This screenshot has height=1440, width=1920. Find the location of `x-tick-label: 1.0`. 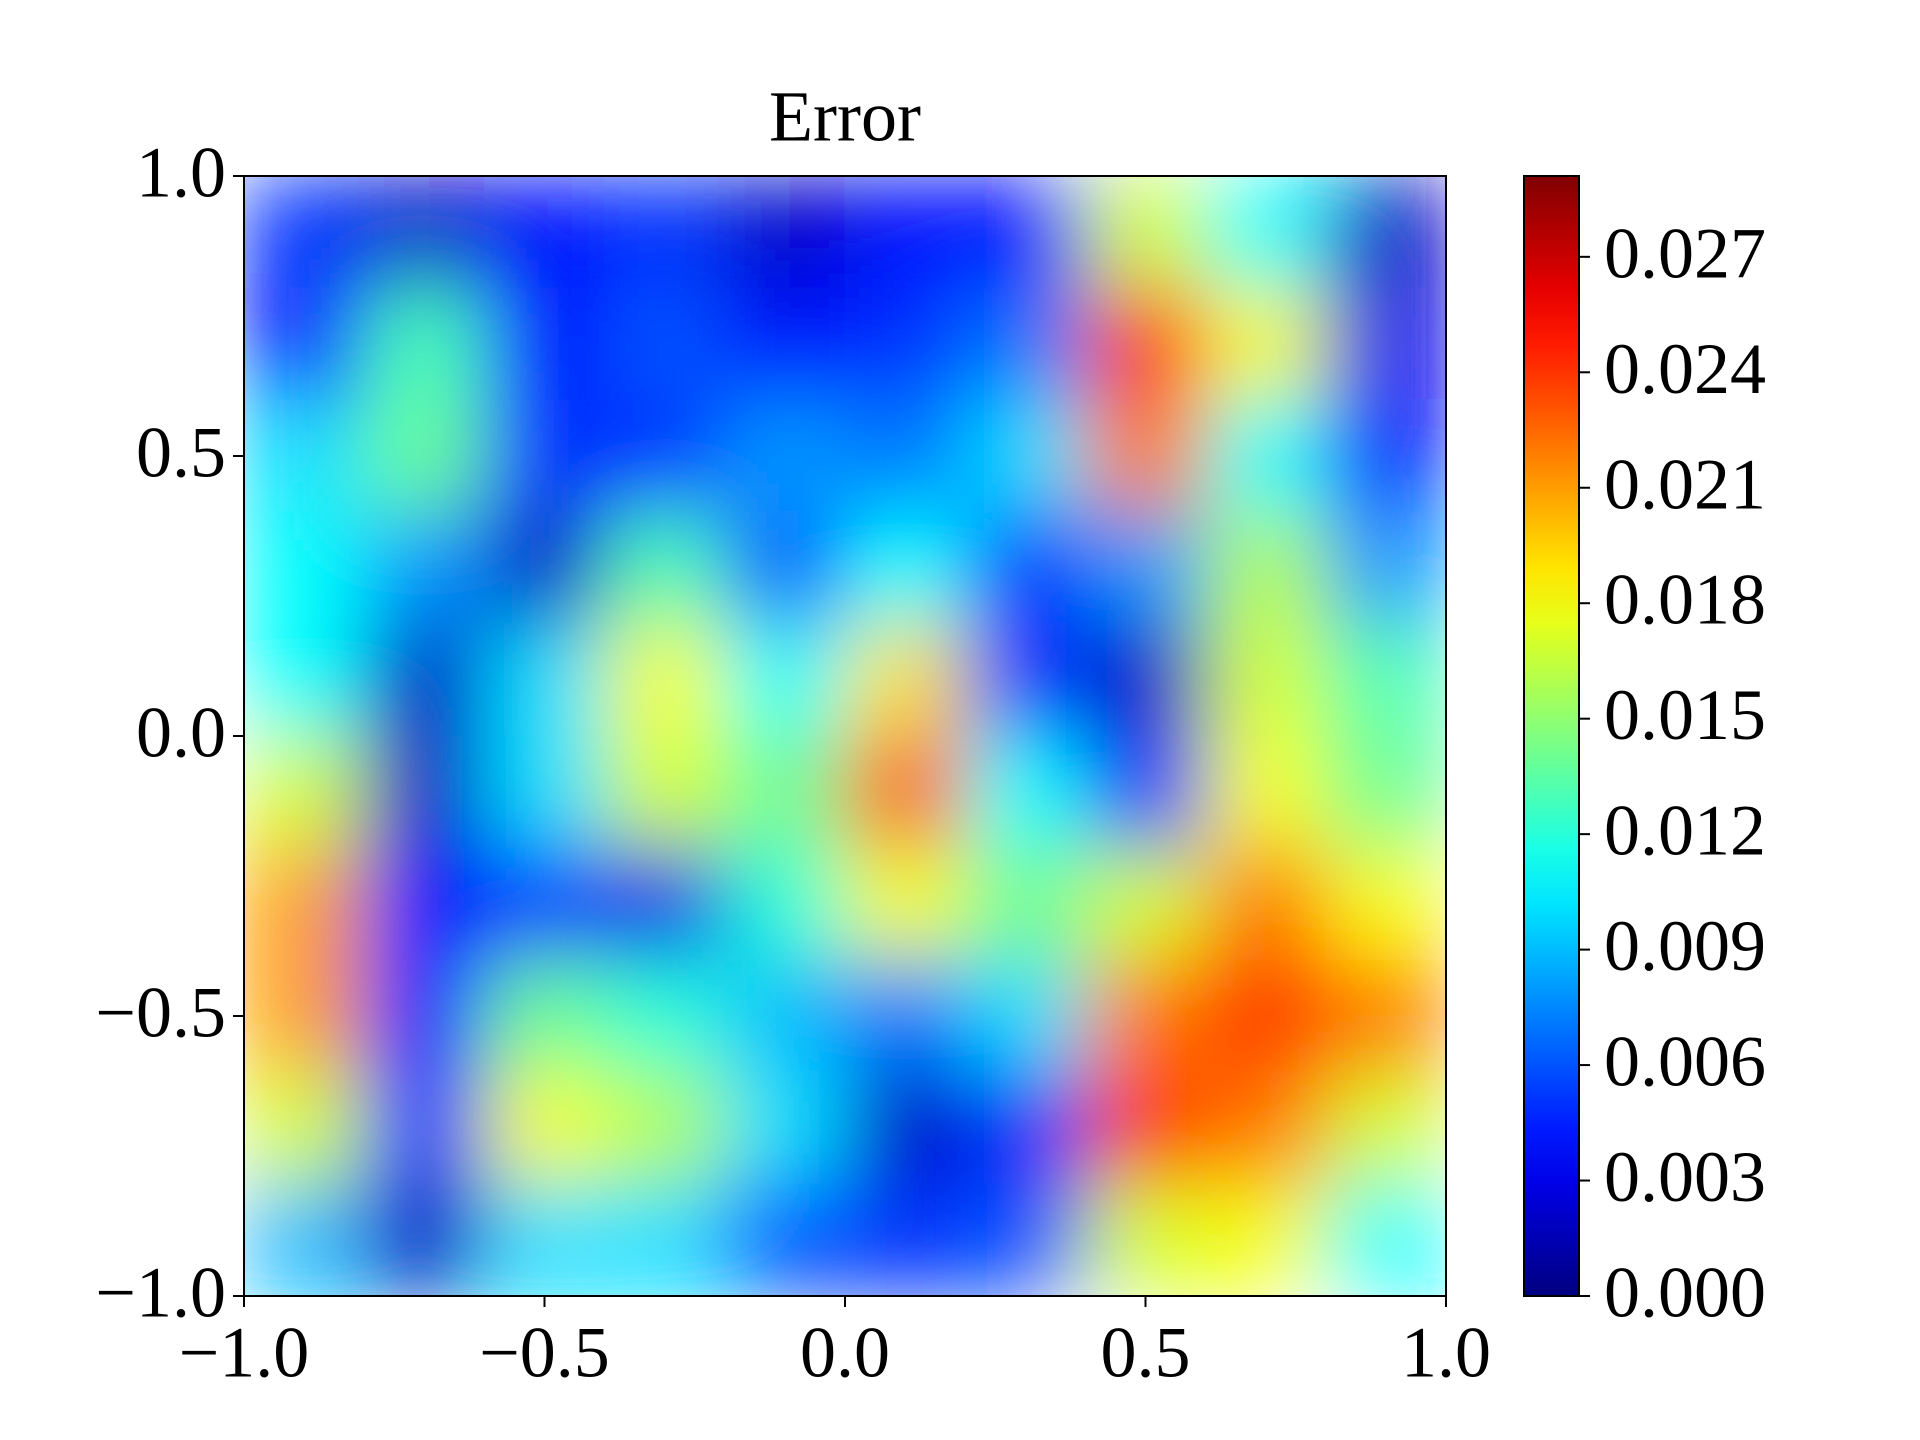

x-tick-label: 1.0 is located at coordinates (1446, 1353).